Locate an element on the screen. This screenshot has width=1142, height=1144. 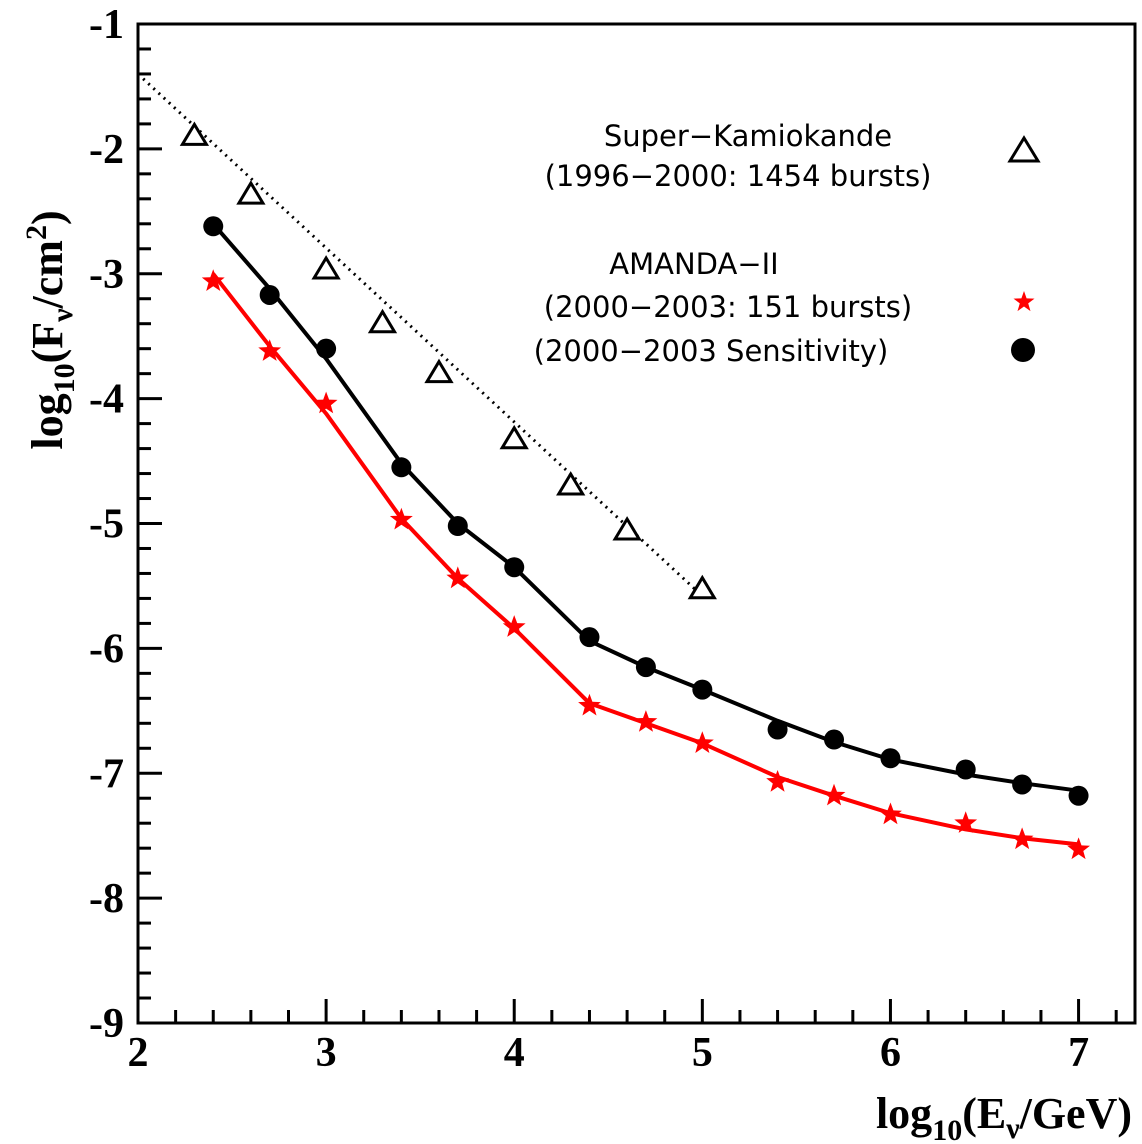
y-tick-label: -7 is located at coordinates (106, 774).